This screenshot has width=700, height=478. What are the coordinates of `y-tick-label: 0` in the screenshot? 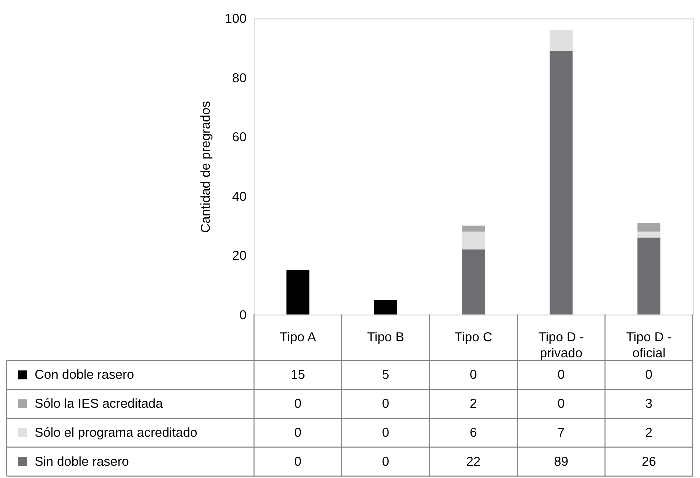 It's located at (243, 314).